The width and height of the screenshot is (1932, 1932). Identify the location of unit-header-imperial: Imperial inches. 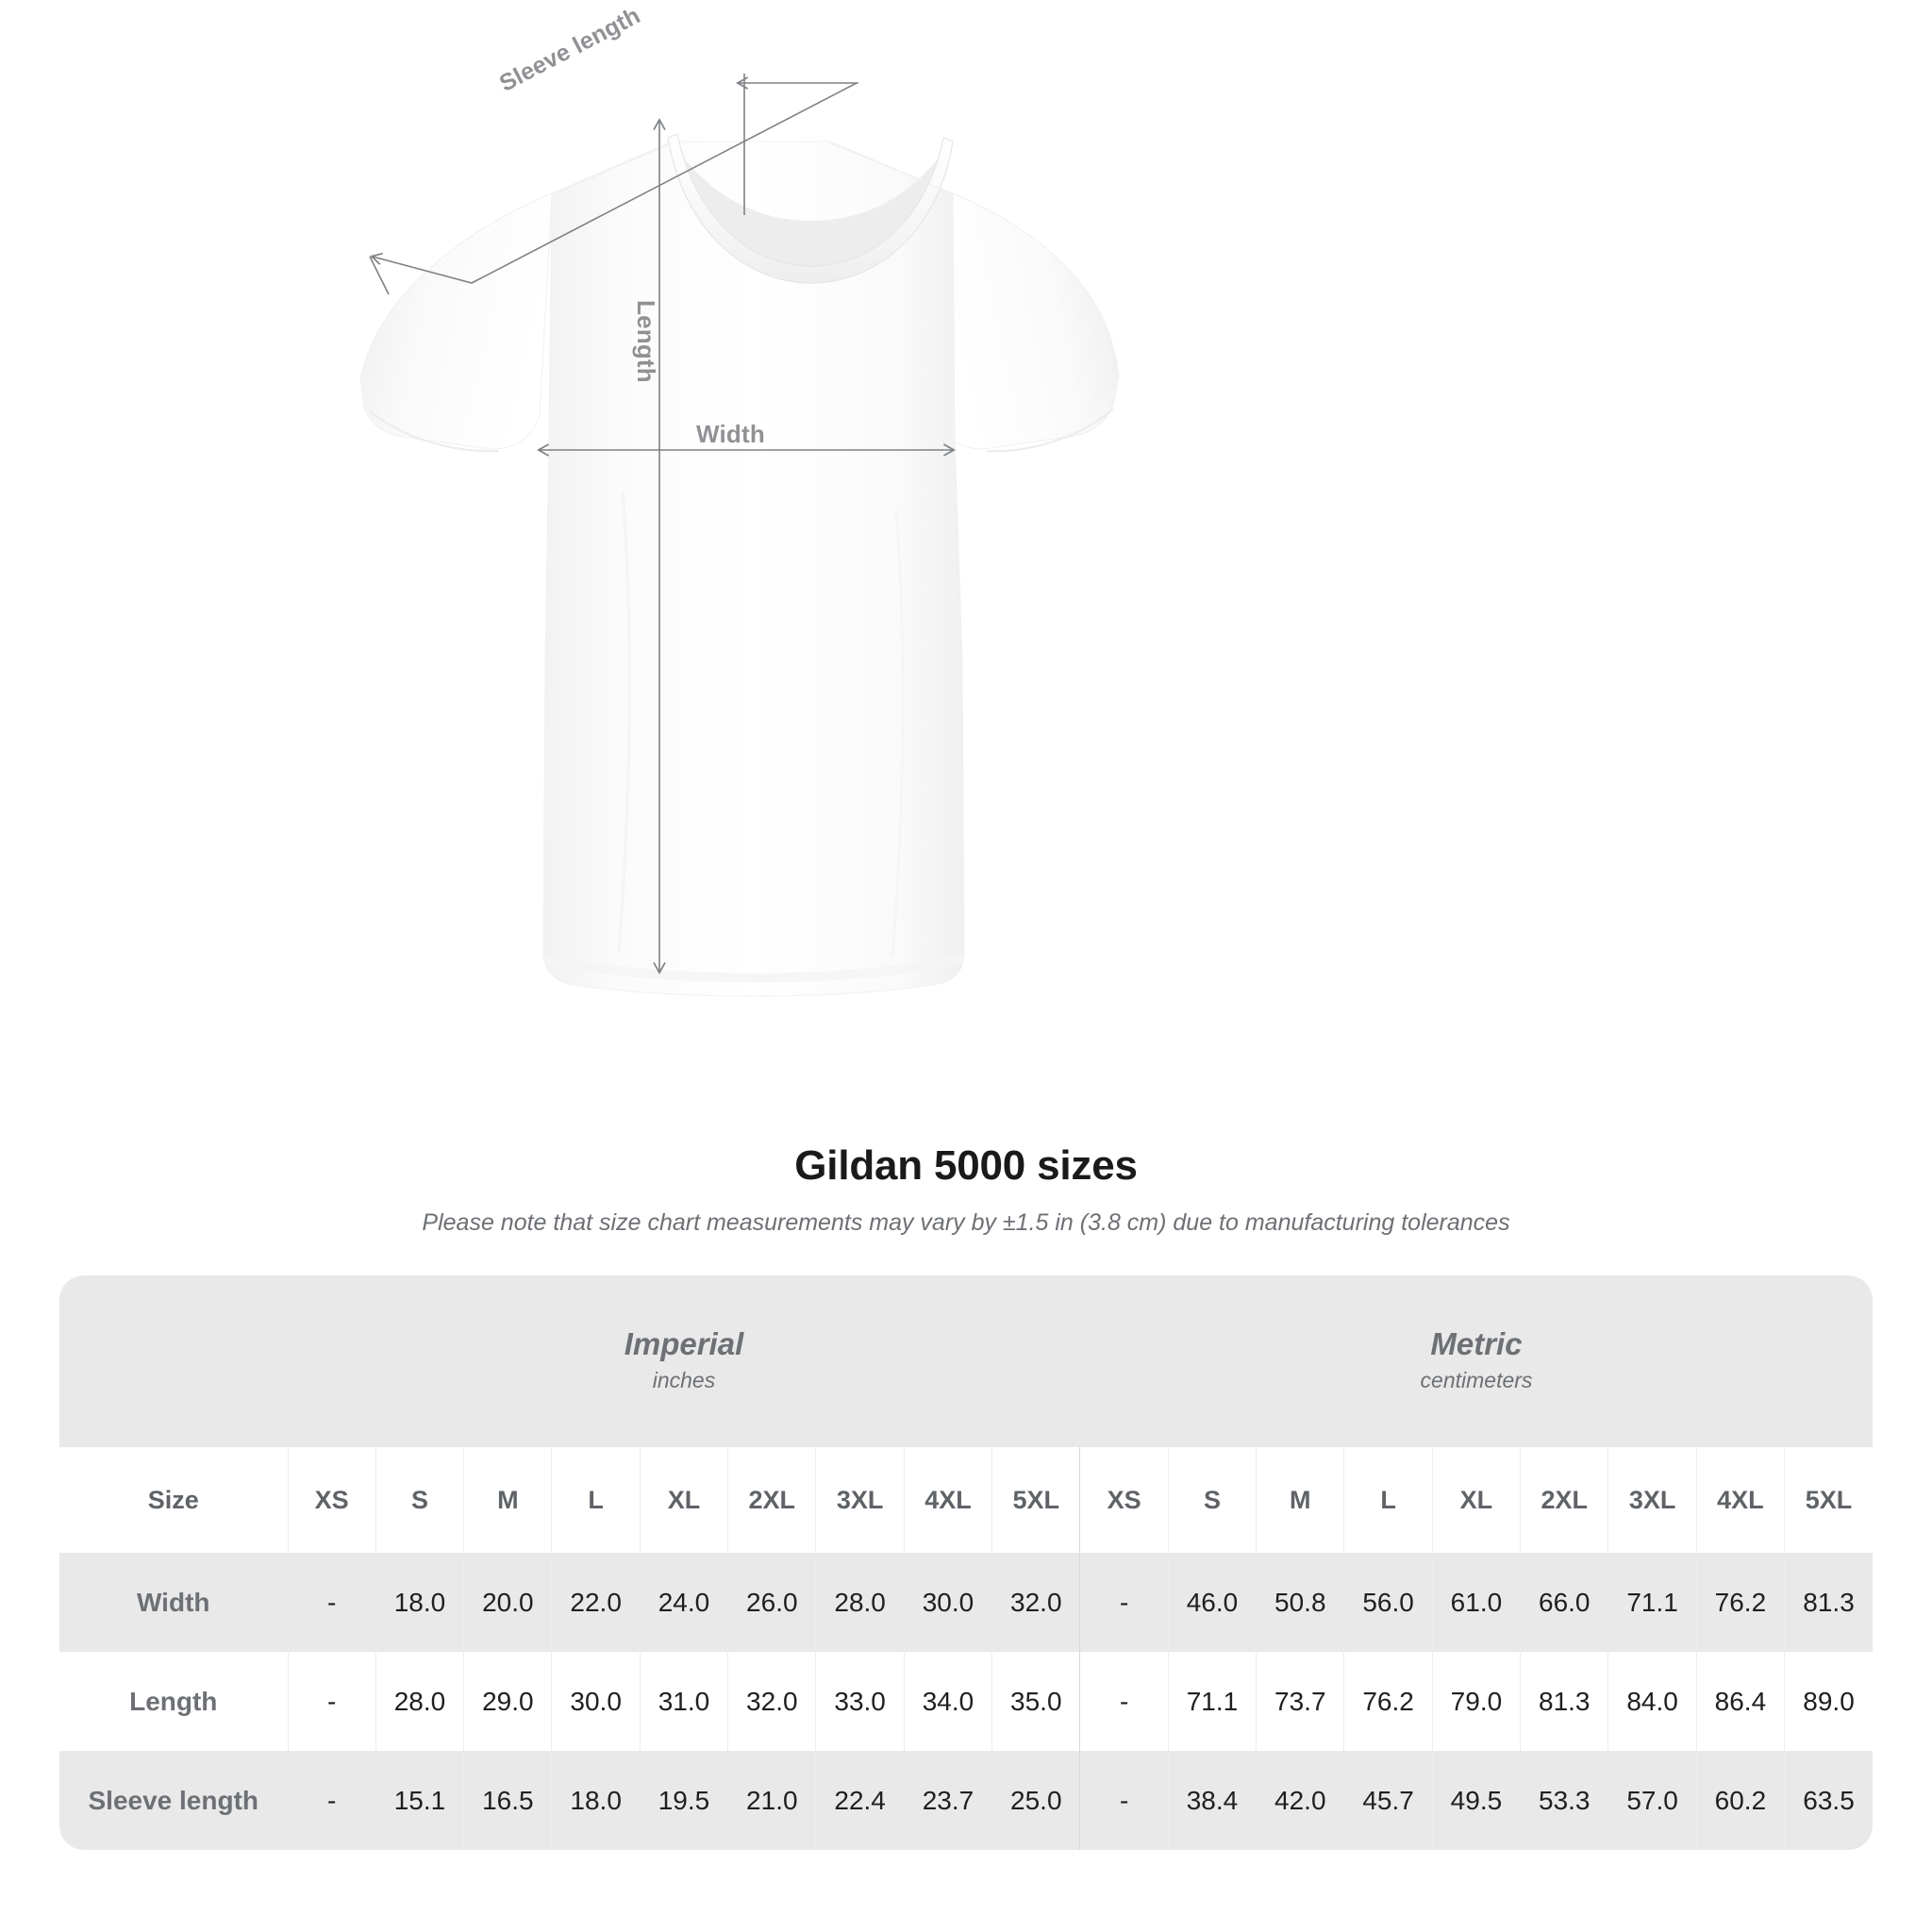
(684, 1361).